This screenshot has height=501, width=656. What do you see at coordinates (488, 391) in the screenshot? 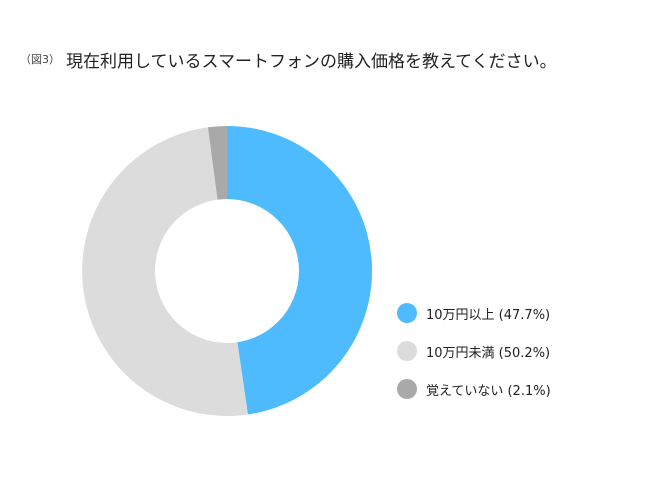
I see `legend-label-dont-remember: 覚えていない (2.1%)` at bounding box center [488, 391].